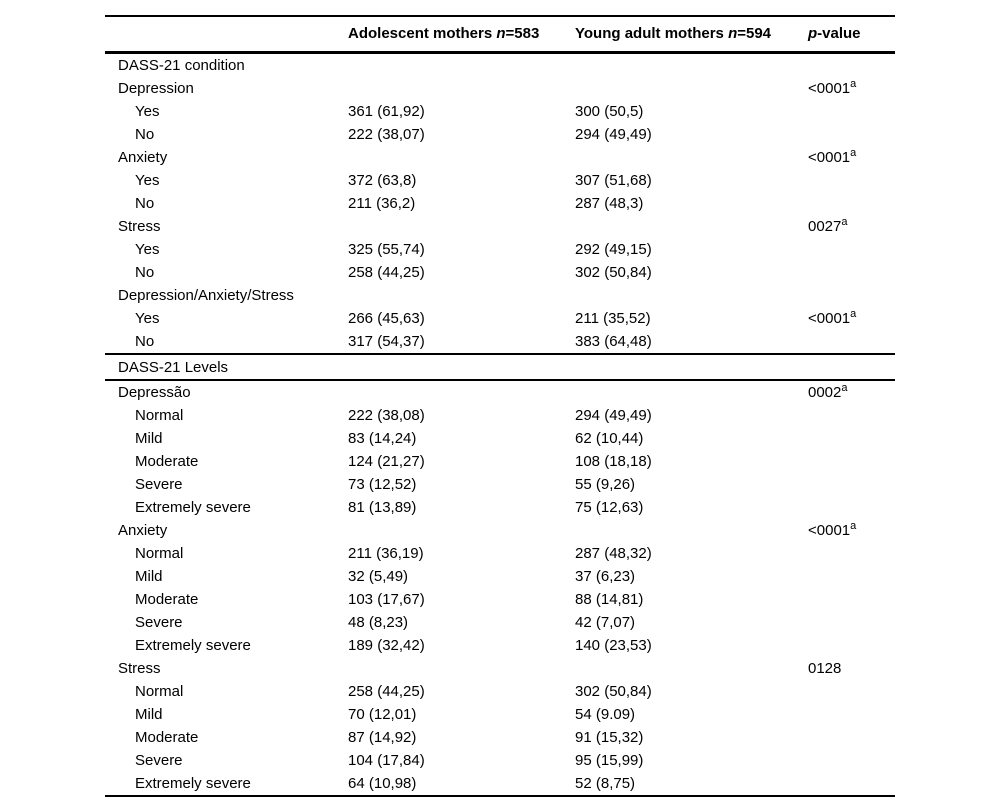  I want to click on table-row: Severe 48 (8,23) 42 (7,07), so click(500, 622).